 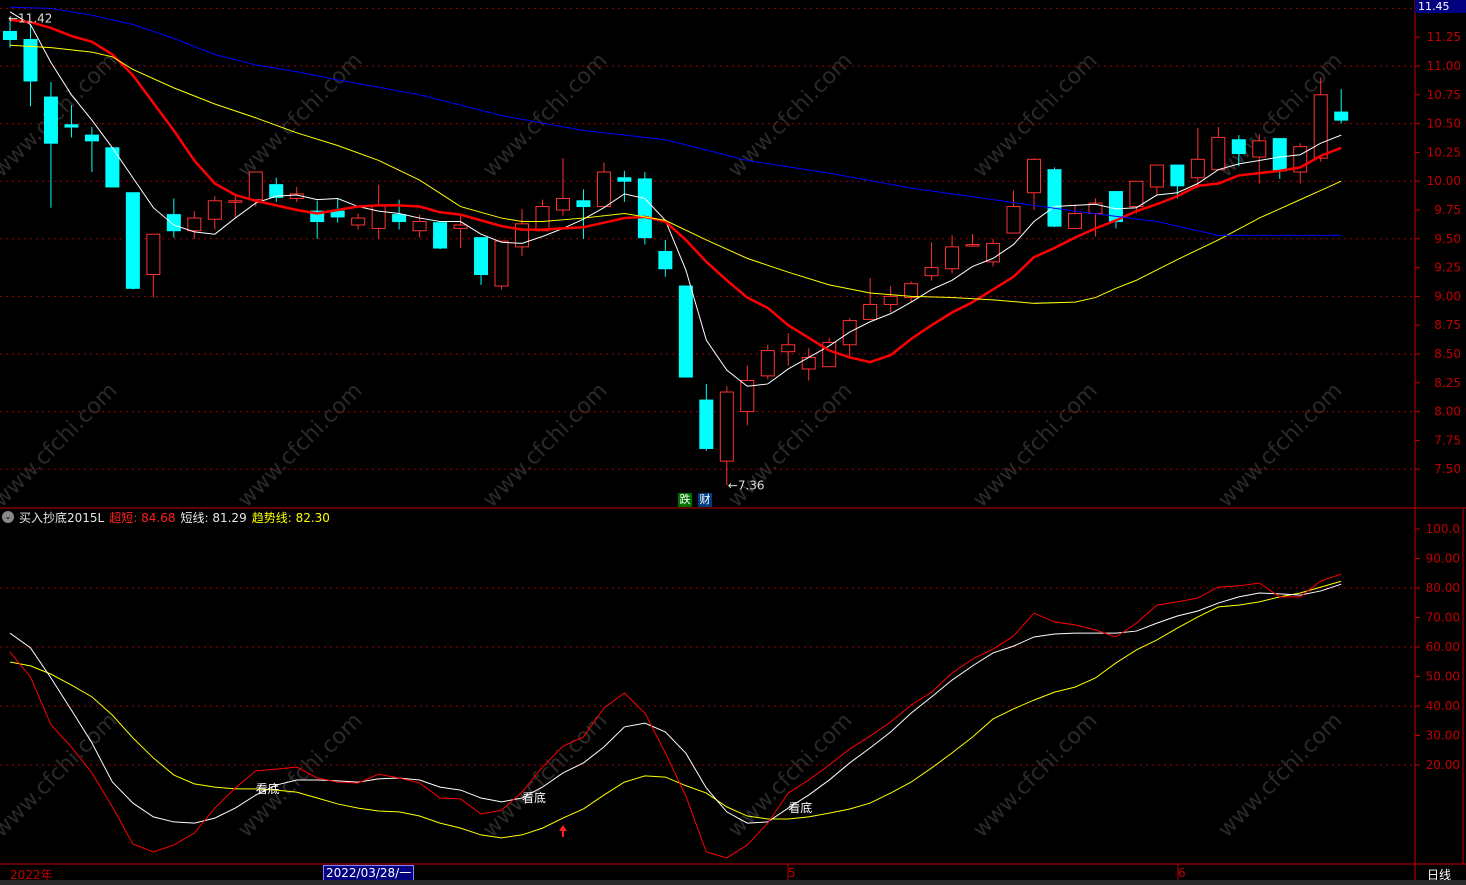 I want to click on price-tick-label: 11.00, so click(x=1444, y=66).